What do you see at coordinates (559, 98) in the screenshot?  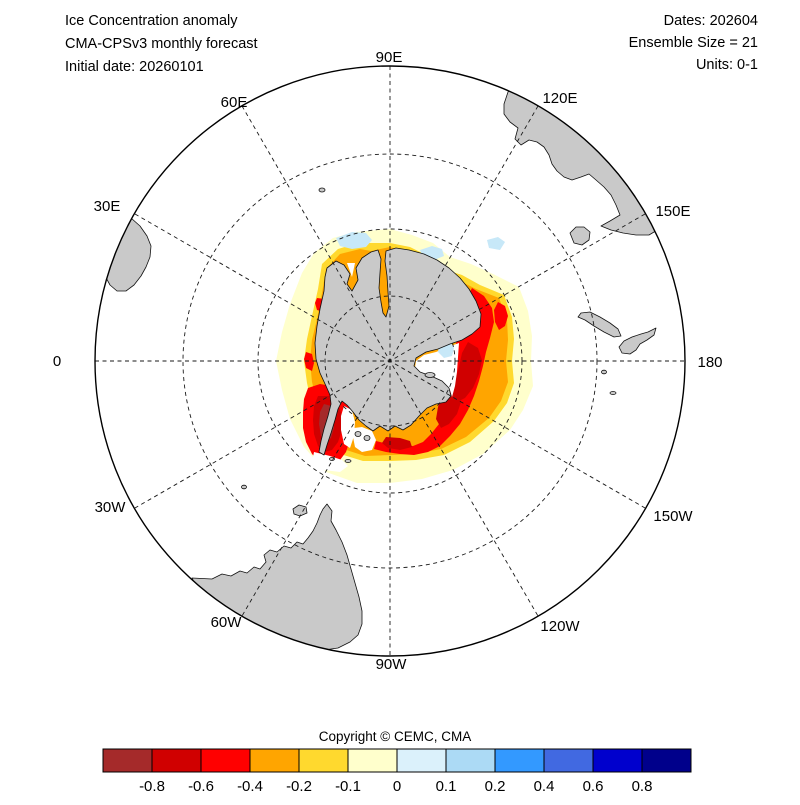 I see `lon-label-120e: 120E` at bounding box center [559, 98].